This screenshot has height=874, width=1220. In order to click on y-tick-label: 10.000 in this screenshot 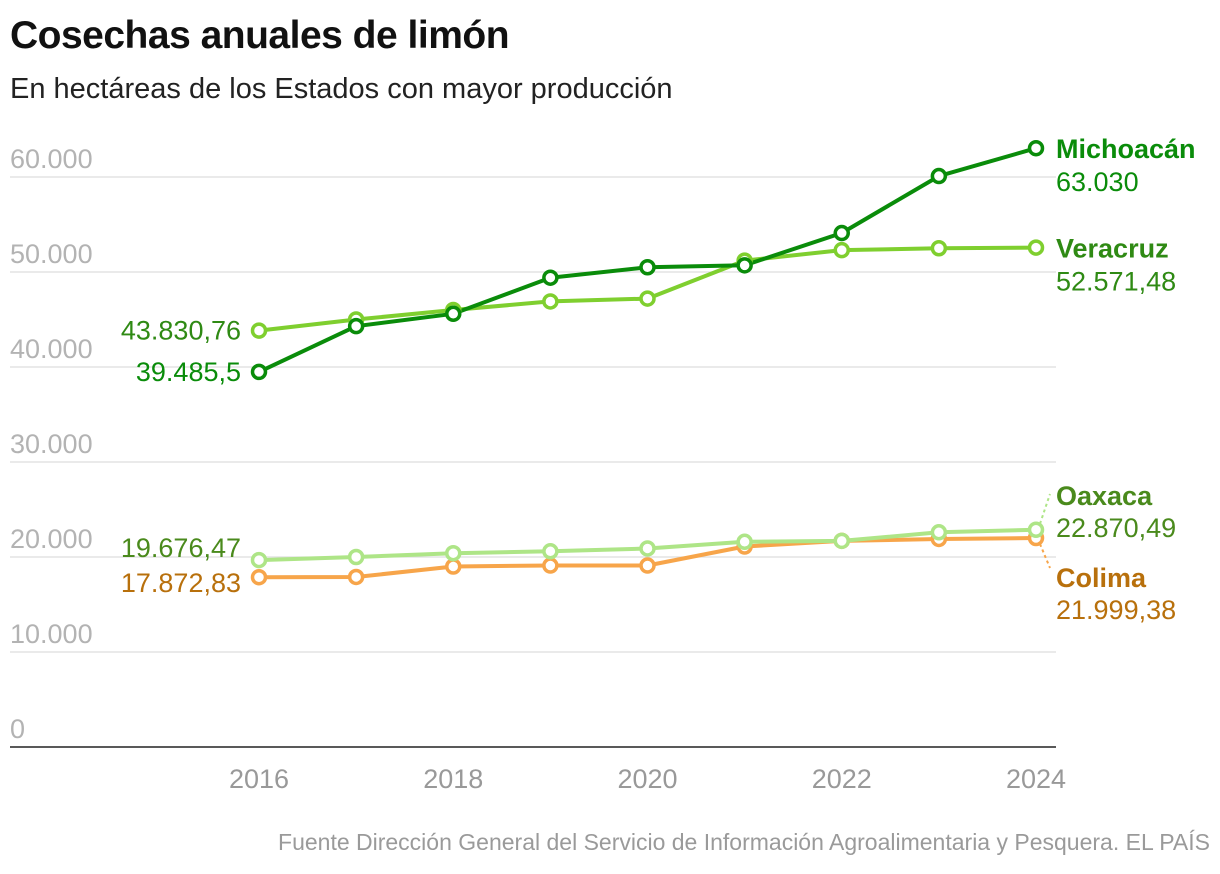, I will do `click(51, 634)`.